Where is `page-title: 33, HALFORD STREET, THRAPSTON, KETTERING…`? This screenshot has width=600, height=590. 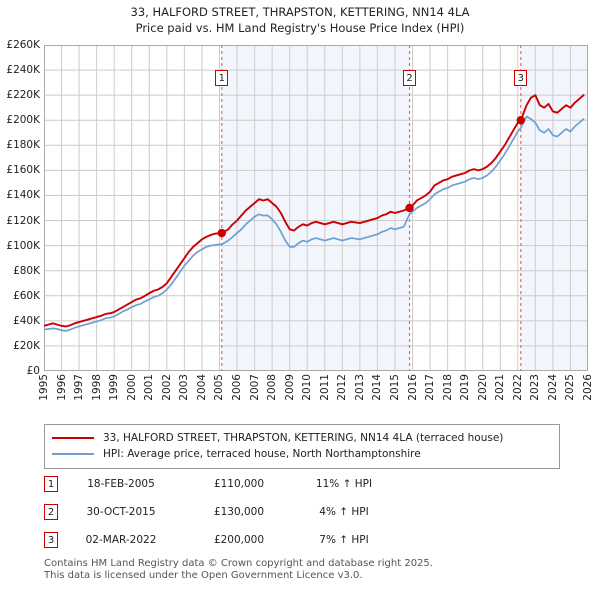
page-title: 33, HALFORD STREET, THRAPSTON, KETTERING… is located at coordinates (300, 20).